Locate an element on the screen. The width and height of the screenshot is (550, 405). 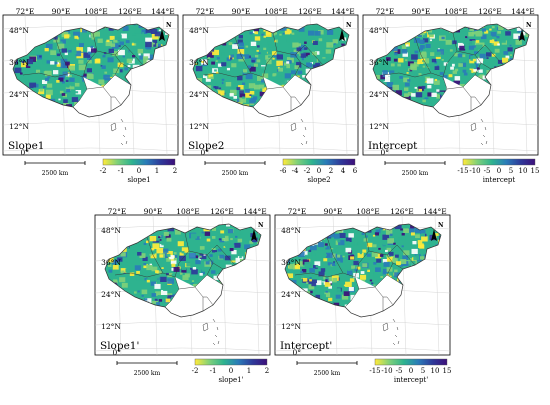
colorbar-title: slope2 is located at coordinates (318, 180).